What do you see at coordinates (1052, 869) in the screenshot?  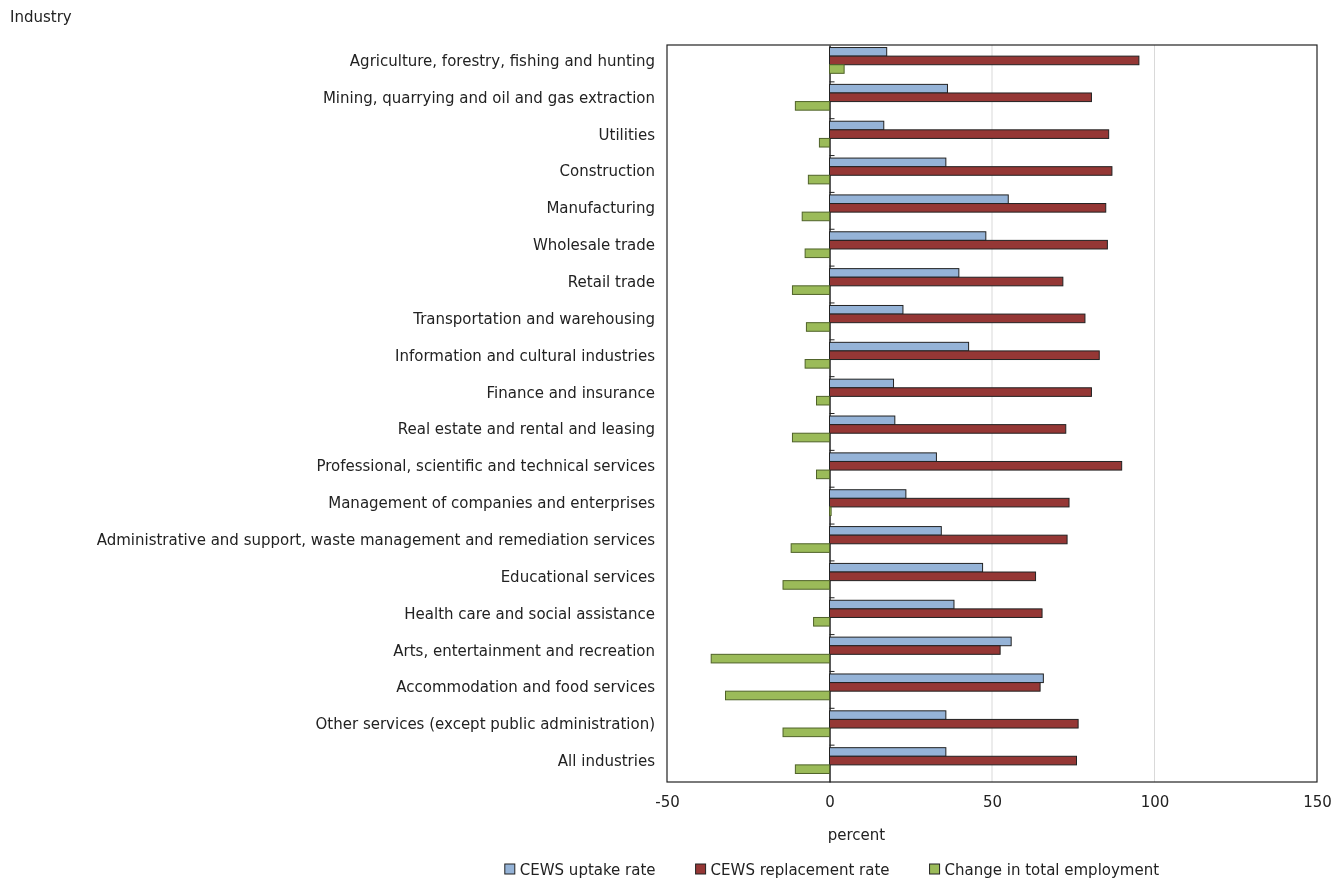 I see `legend-label: Change in total employment` at bounding box center [1052, 869].